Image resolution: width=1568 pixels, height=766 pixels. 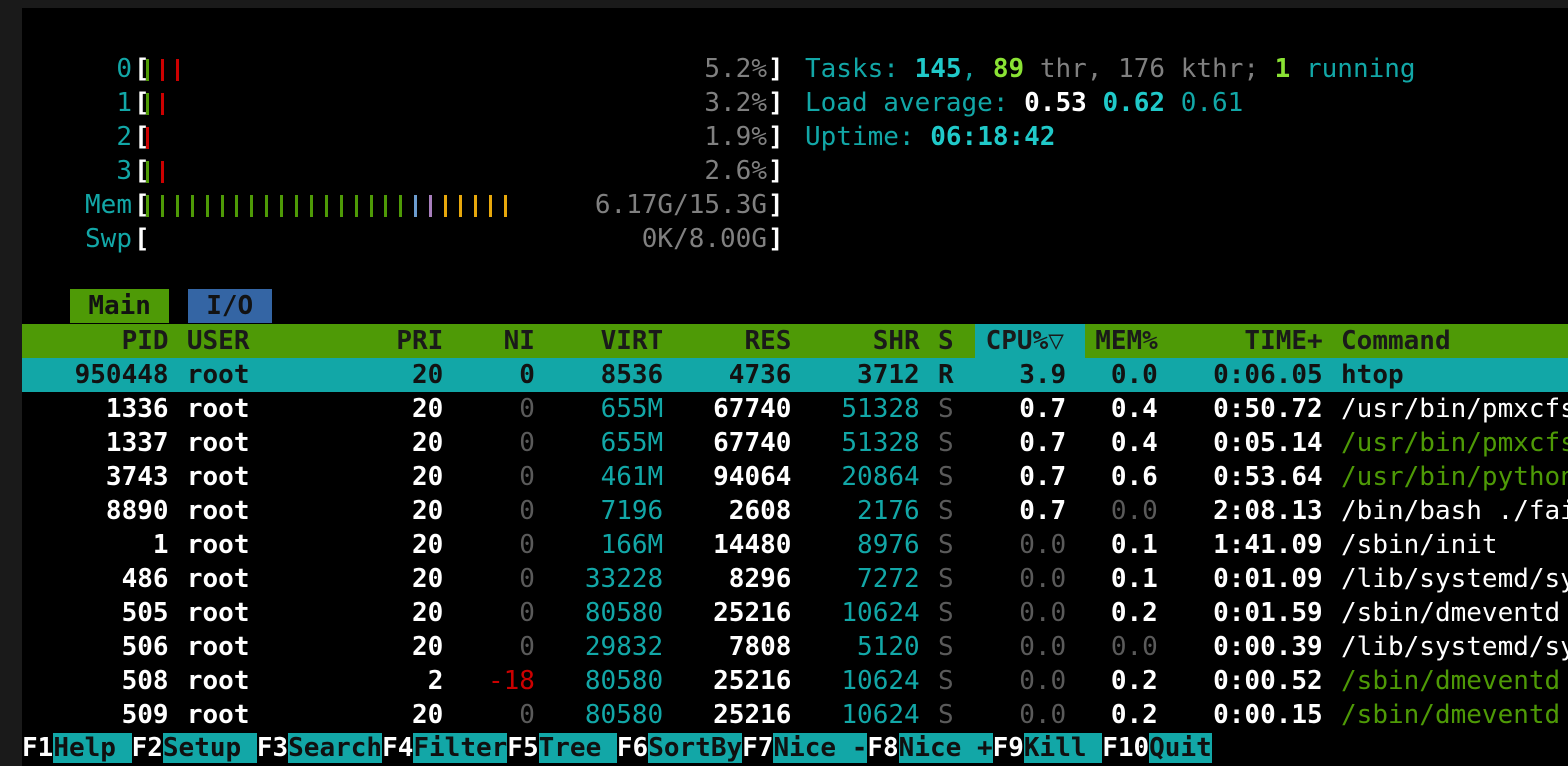 I want to click on cell-pid: 1337, so click(x=137, y=443).